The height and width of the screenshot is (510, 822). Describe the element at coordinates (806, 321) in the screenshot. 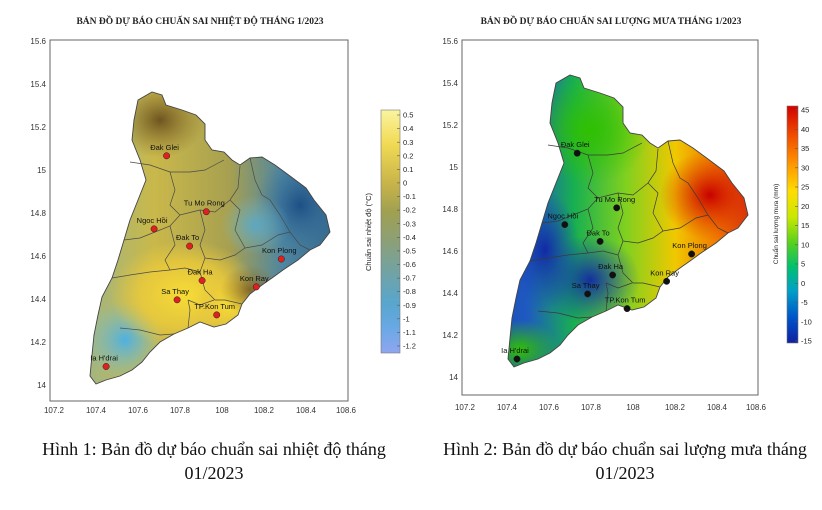

I see `colorbar-tick-label: -10` at that location.